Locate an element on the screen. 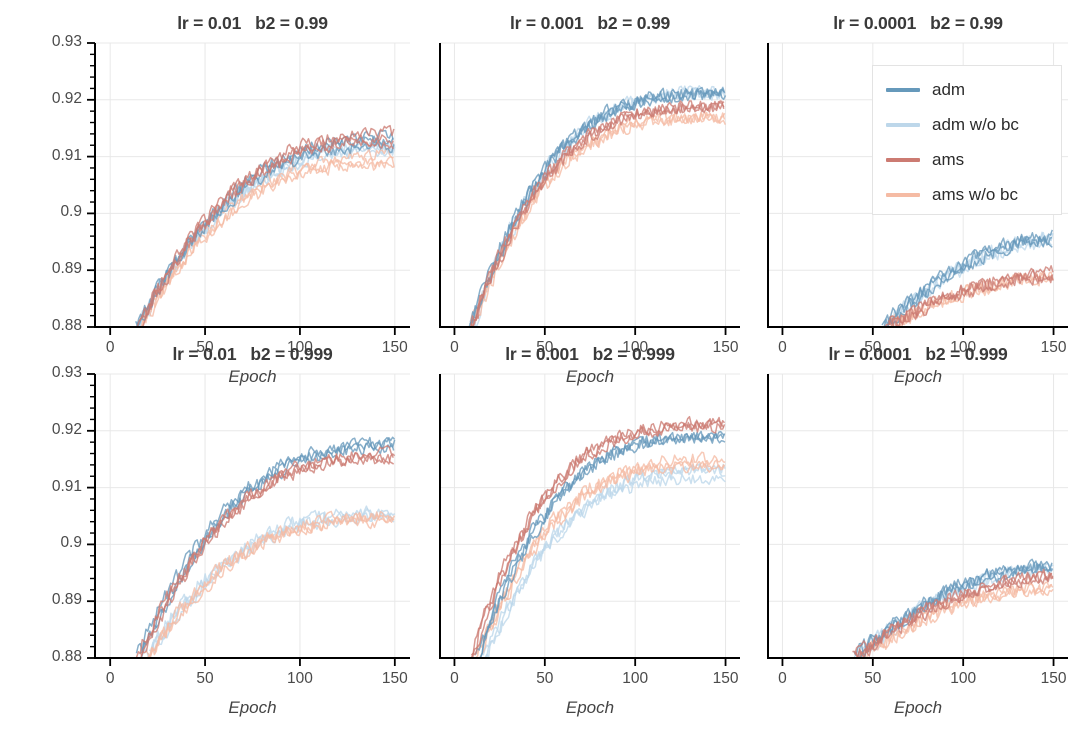 This screenshot has width=1080, height=738. legend-item: ams is located at coordinates (925, 160).